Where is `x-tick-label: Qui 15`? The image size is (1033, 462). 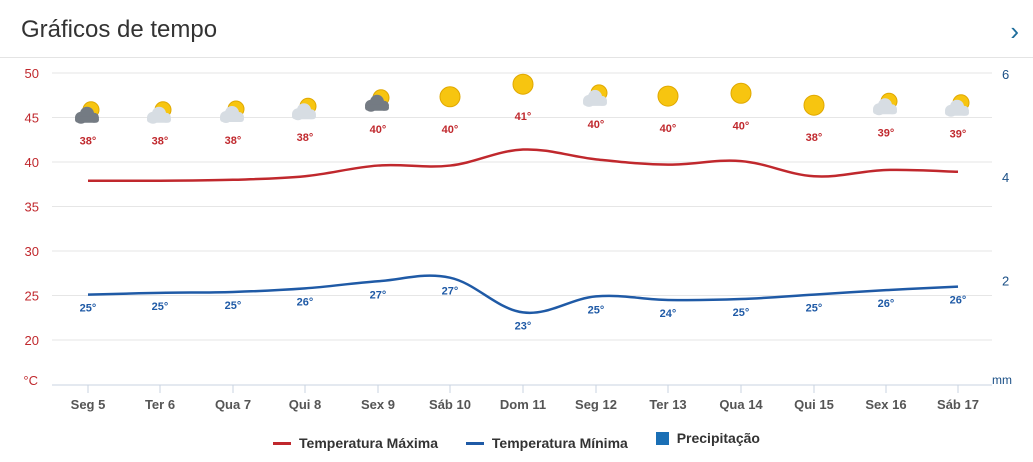 x-tick-label: Qui 15 is located at coordinates (814, 404).